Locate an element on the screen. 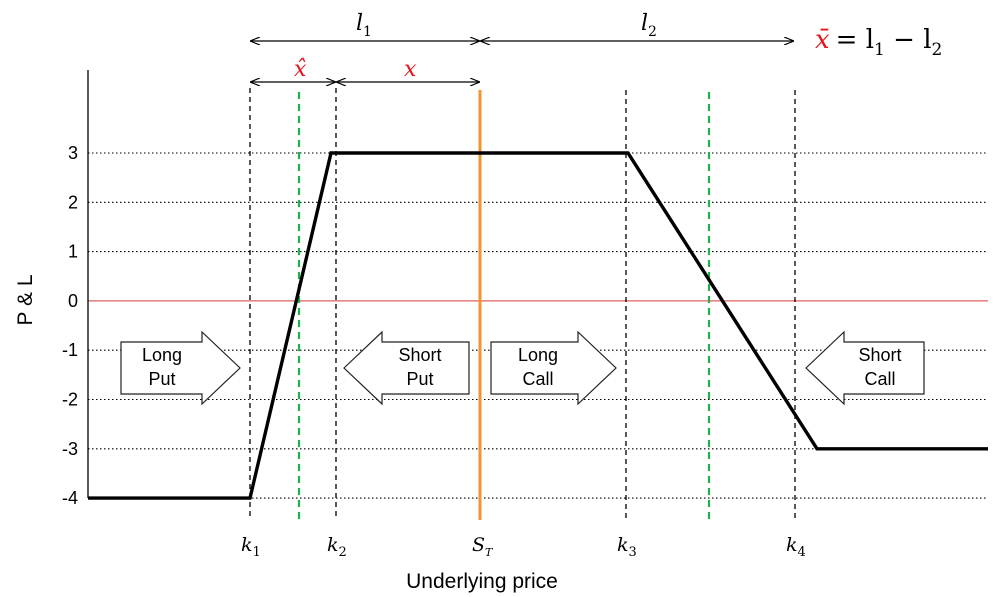 The width and height of the screenshot is (996, 597). x-axis-title: Underlying price is located at coordinates (482, 581).